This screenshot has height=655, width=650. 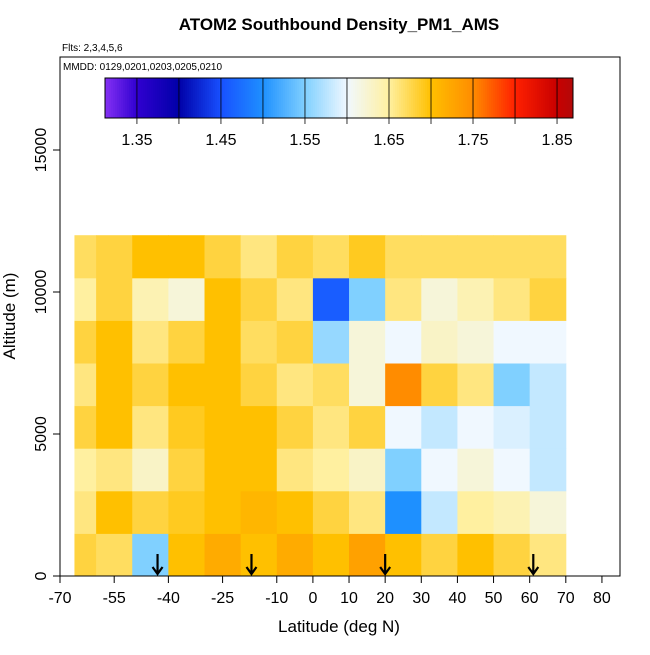 I want to click on colorbar-frame, so click(x=339, y=98).